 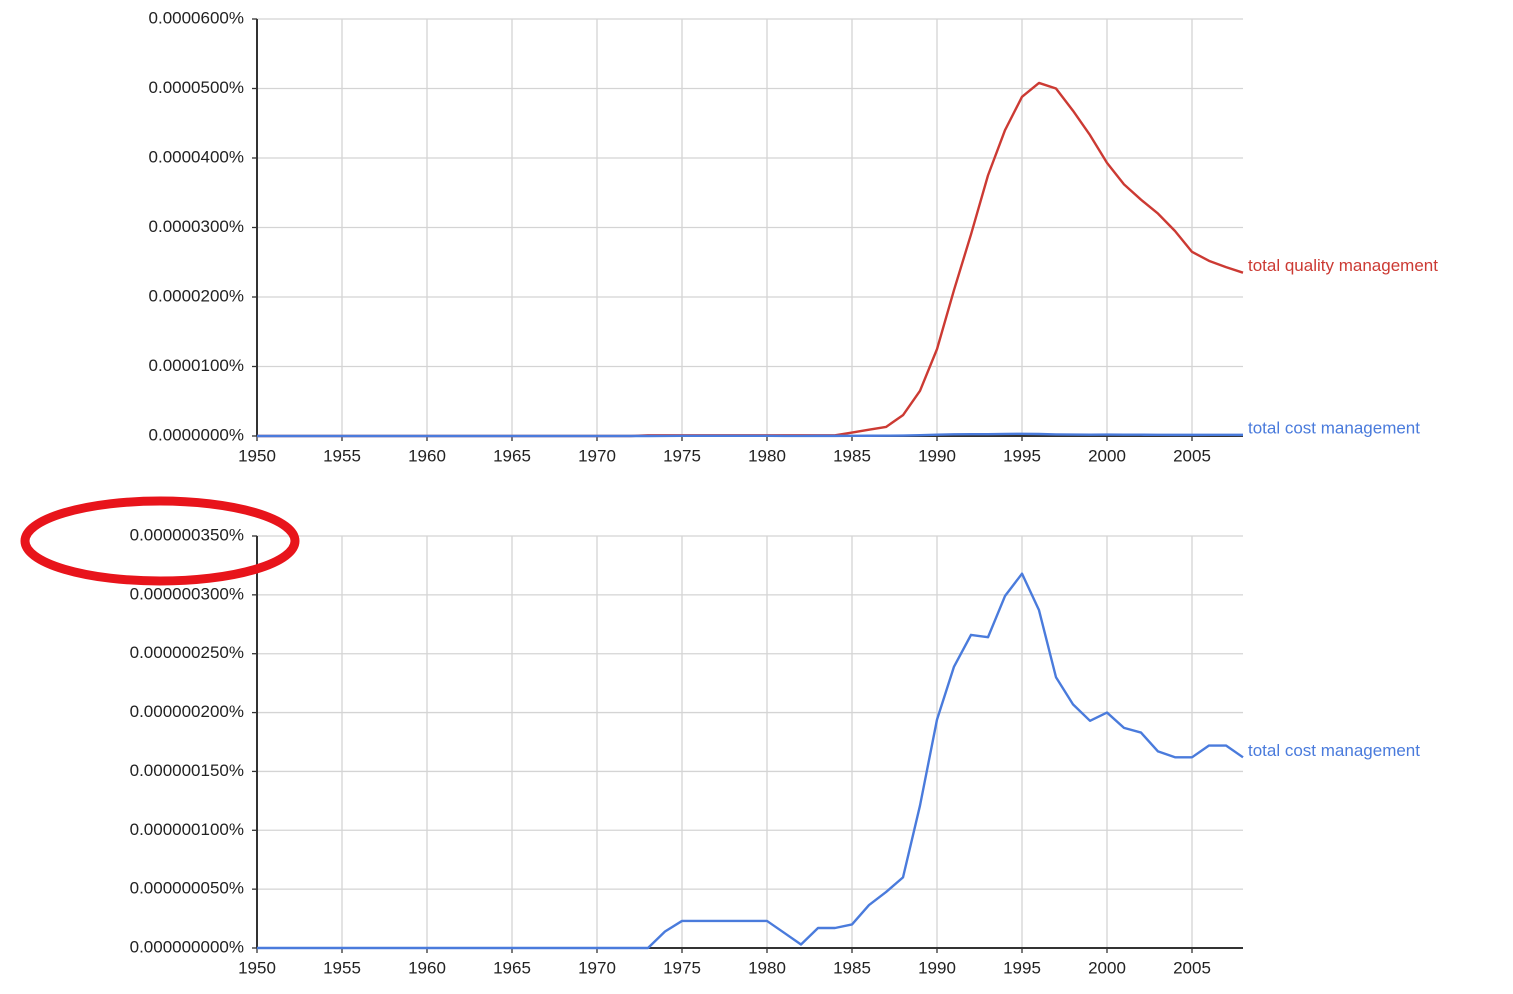 What do you see at coordinates (187, 711) in the screenshot?
I see `y-tick-label: 0.000000200%` at bounding box center [187, 711].